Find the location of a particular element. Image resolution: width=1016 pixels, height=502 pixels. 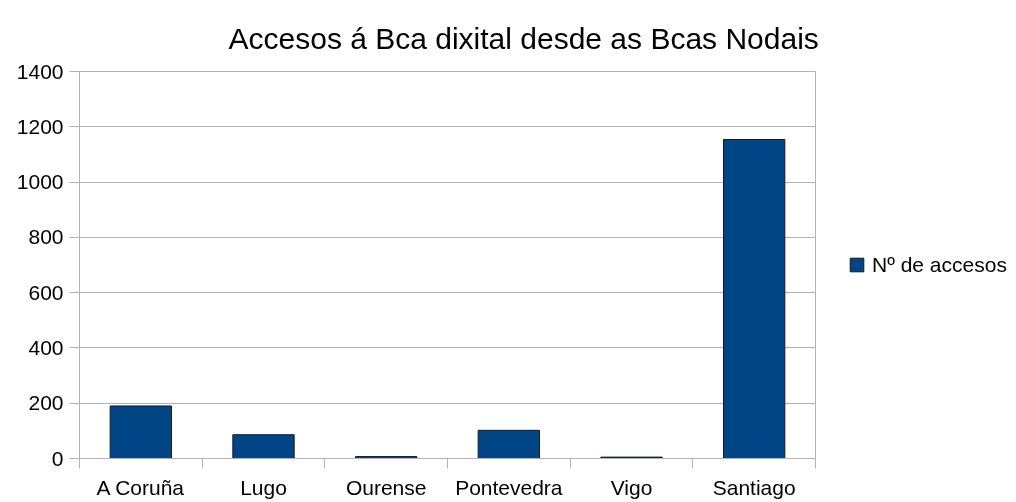

y-tick-label: 800 is located at coordinates (46, 237).